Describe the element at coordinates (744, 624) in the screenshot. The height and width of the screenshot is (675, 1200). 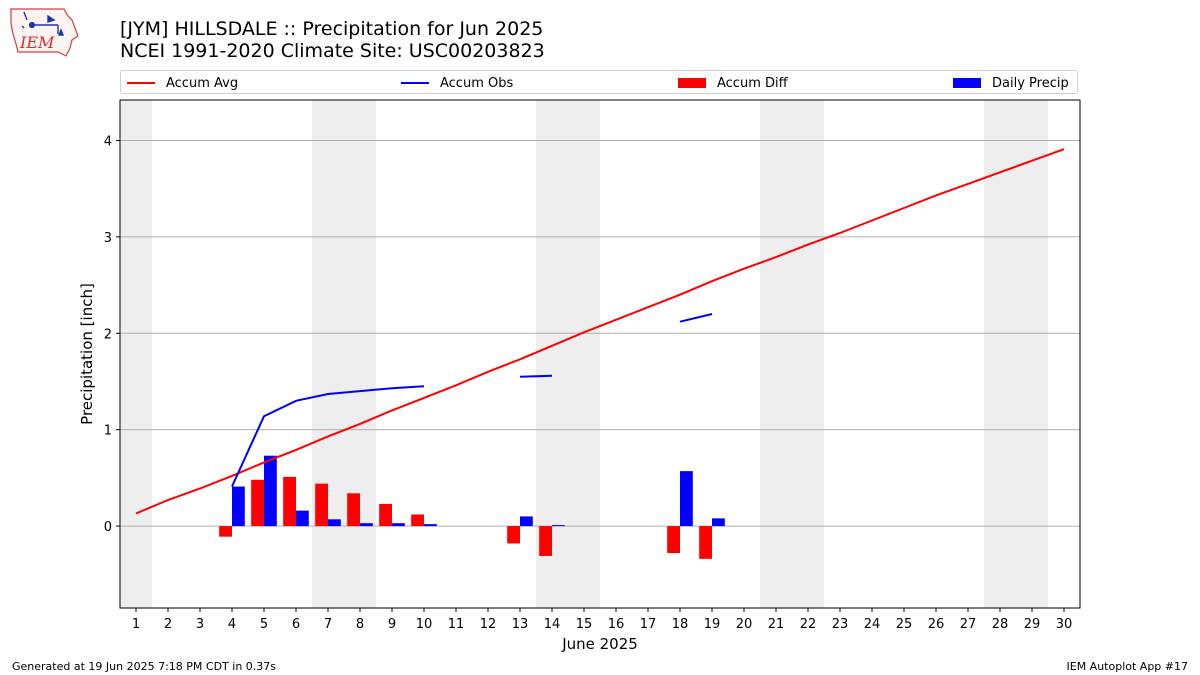
I see `x-tick-label: 20` at that location.